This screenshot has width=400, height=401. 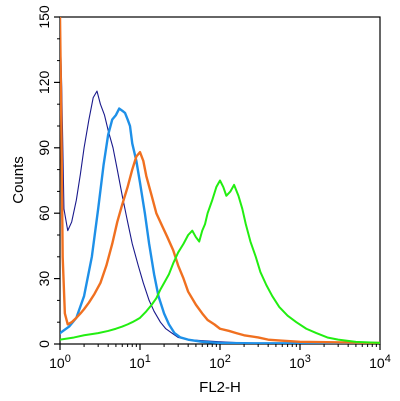 I want to click on y-tick-label: 30, so click(x=44, y=279).